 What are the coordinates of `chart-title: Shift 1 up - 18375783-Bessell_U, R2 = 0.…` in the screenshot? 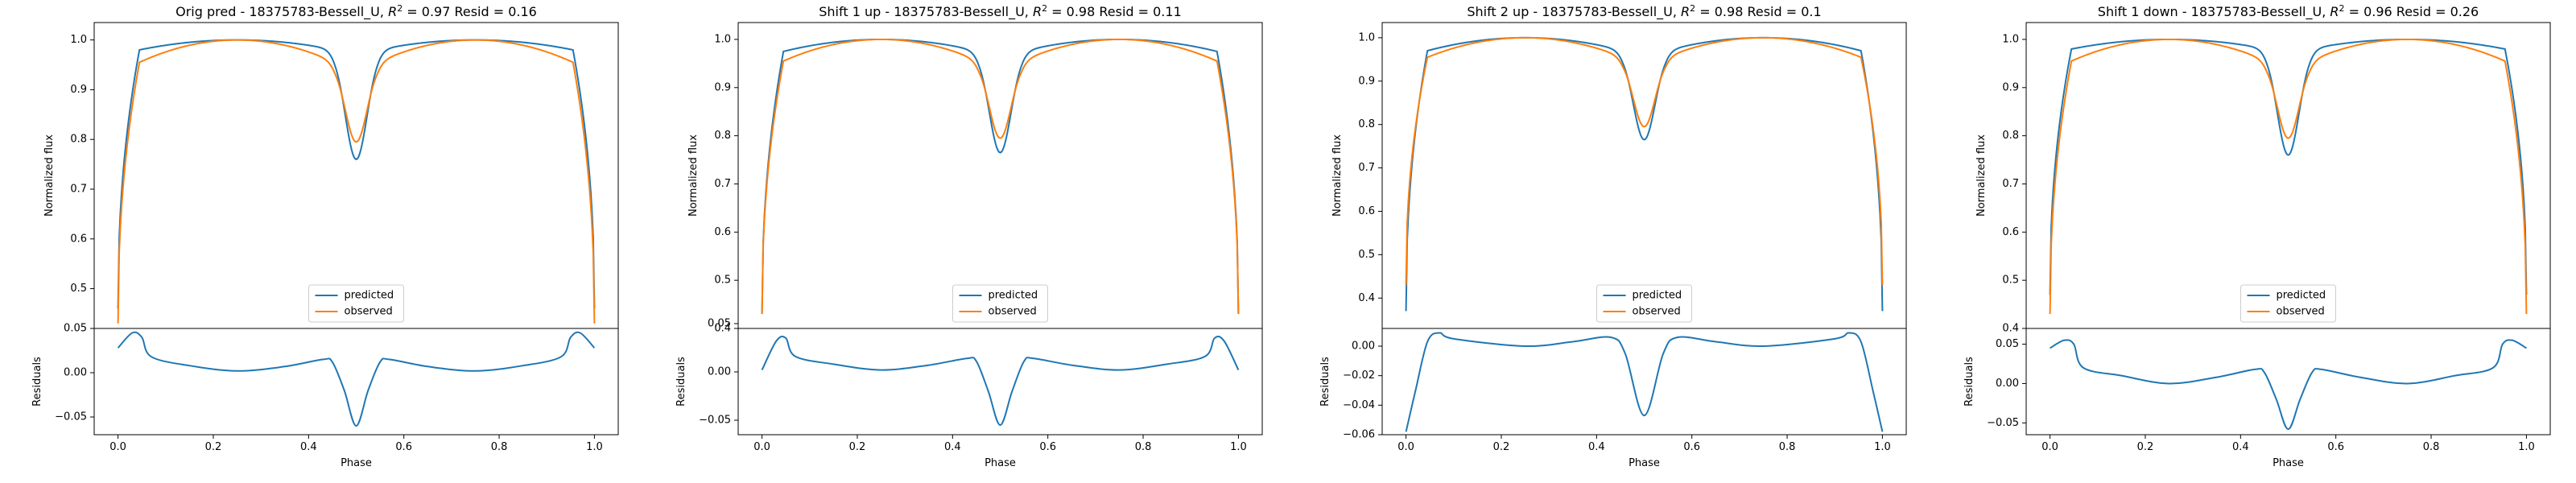 It's located at (1000, 11).